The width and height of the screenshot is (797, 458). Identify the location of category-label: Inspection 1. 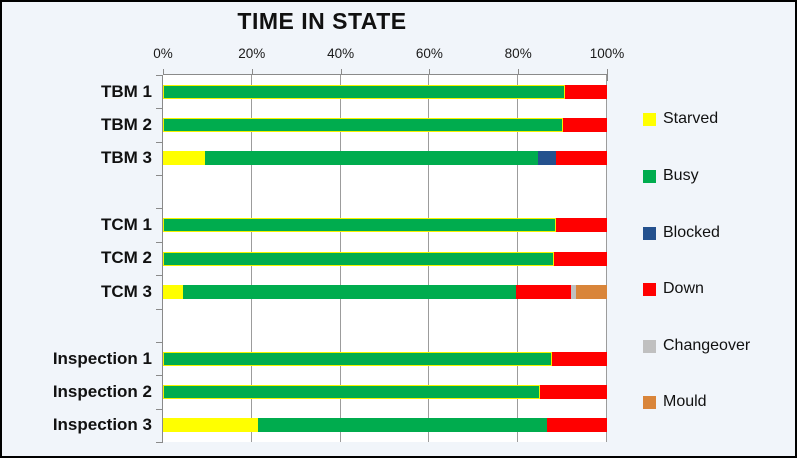
(102, 358).